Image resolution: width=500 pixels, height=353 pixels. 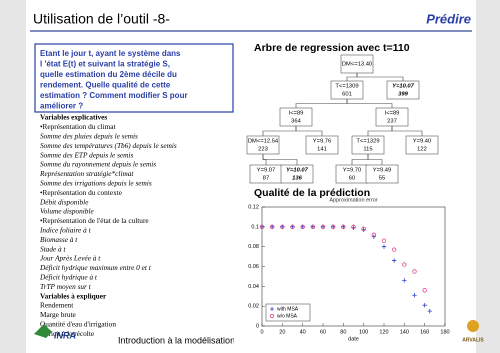 I want to click on variable-line: TrTP moyen sur t, so click(x=66, y=286).